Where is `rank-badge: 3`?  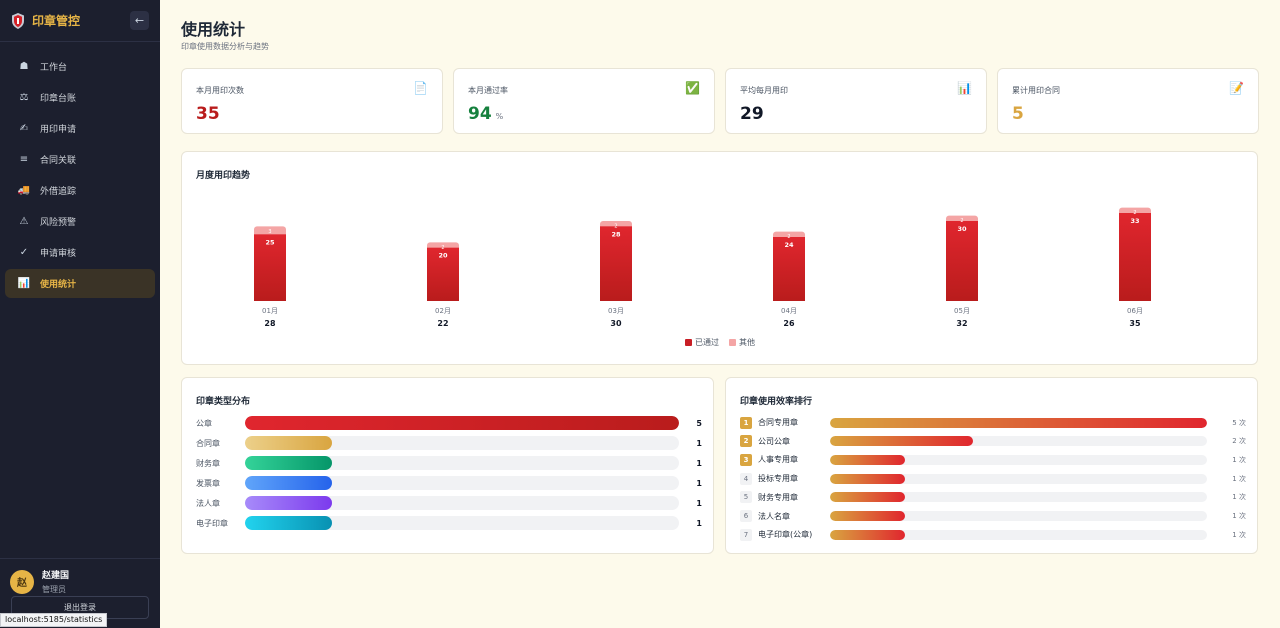
rank-badge: 3 is located at coordinates (746, 459).